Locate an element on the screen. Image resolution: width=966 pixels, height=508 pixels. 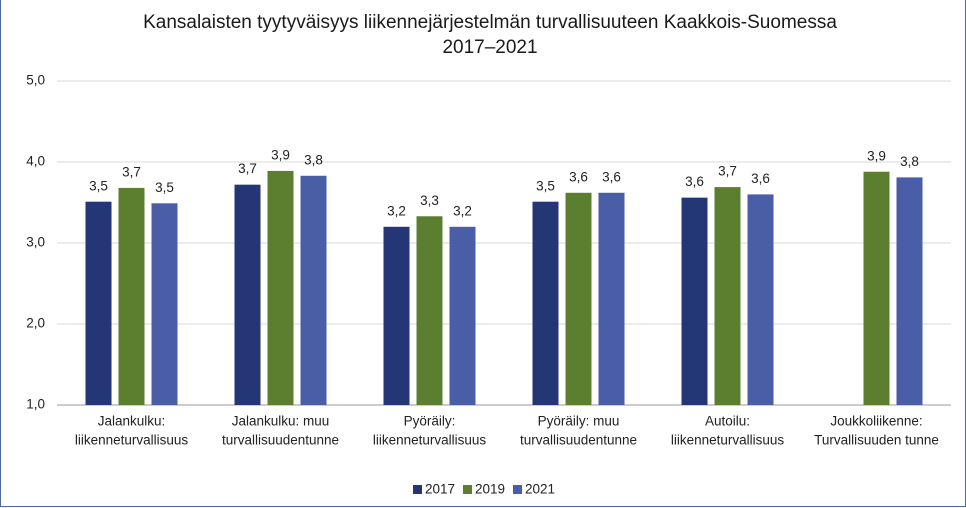
x-tick-label: Turvallisuuden tunne is located at coordinates (876, 440).